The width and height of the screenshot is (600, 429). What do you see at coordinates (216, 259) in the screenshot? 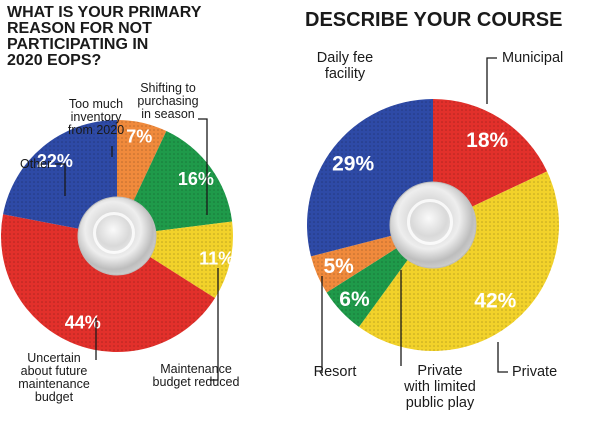
I see `slice-value-label: 11%` at bounding box center [216, 259].